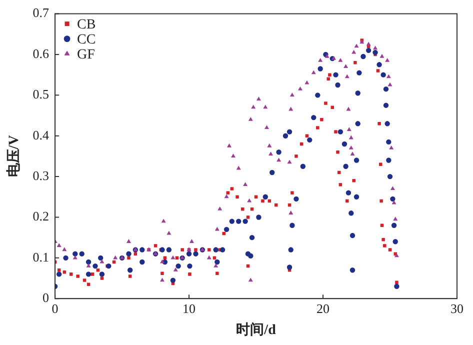  I want to click on x-tick-label: 20, so click(323, 308).